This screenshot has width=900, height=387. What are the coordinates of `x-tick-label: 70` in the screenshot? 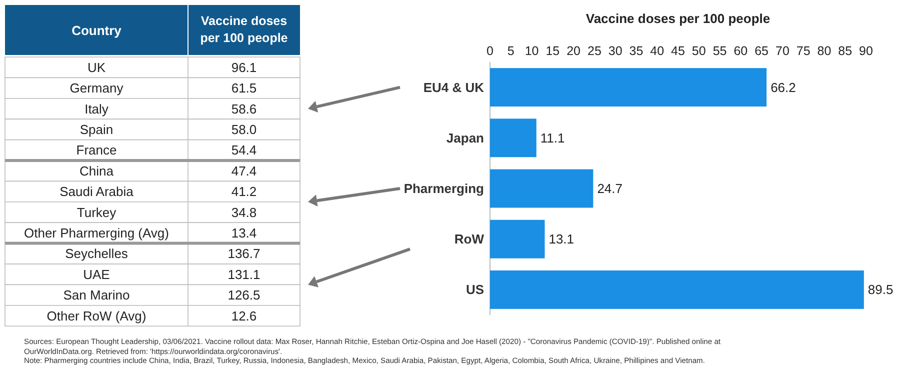 It's located at (782, 51).